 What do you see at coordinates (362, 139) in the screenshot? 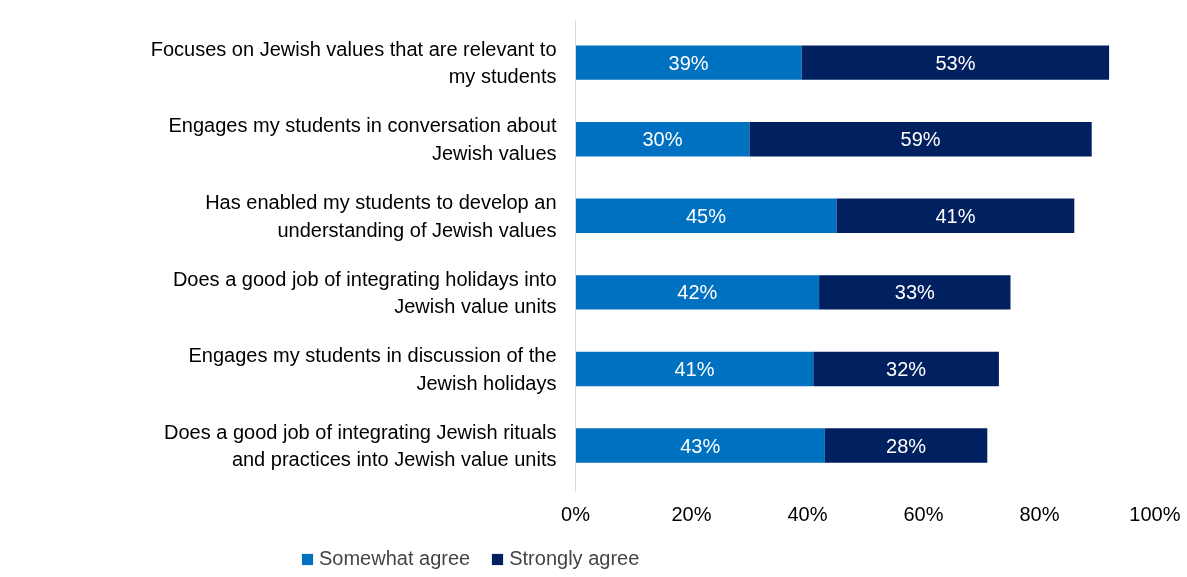
I see `y-tick-label: Engages my students in conversation about Jewish values` at bounding box center [362, 139].